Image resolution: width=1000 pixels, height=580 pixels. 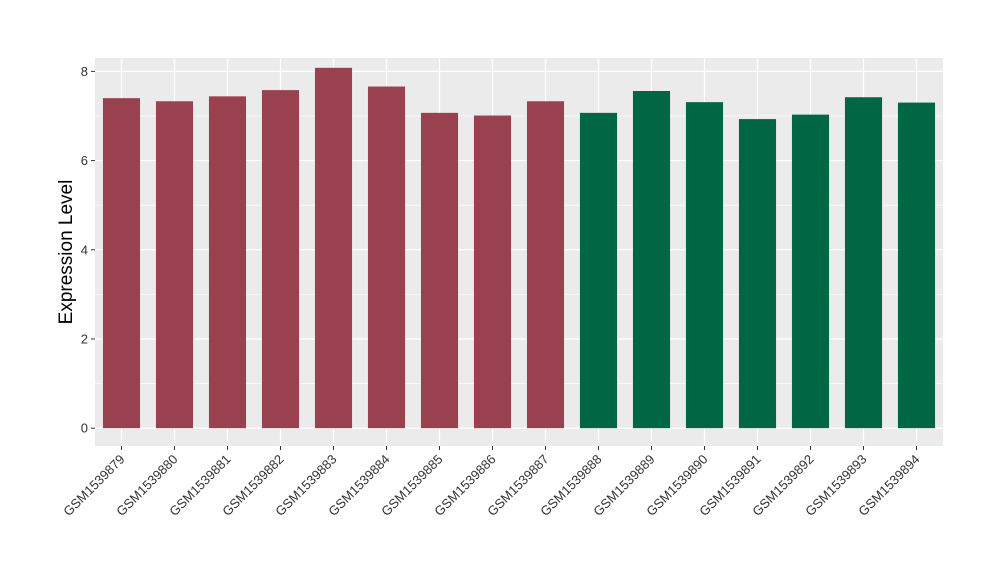 I want to click on y-tick-label: 8, so click(x=84, y=71).